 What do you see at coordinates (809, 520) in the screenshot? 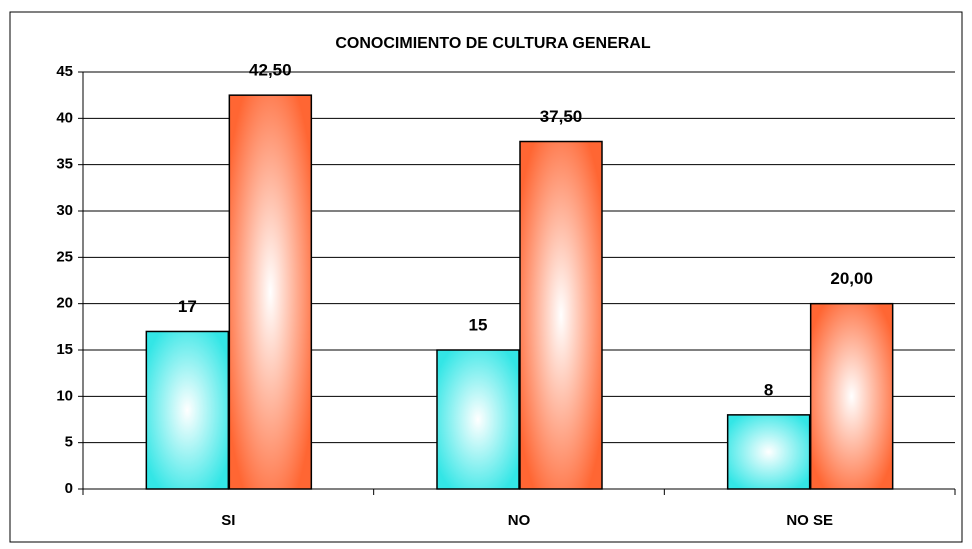
I see `x-tick-label: NO SE` at bounding box center [809, 520].